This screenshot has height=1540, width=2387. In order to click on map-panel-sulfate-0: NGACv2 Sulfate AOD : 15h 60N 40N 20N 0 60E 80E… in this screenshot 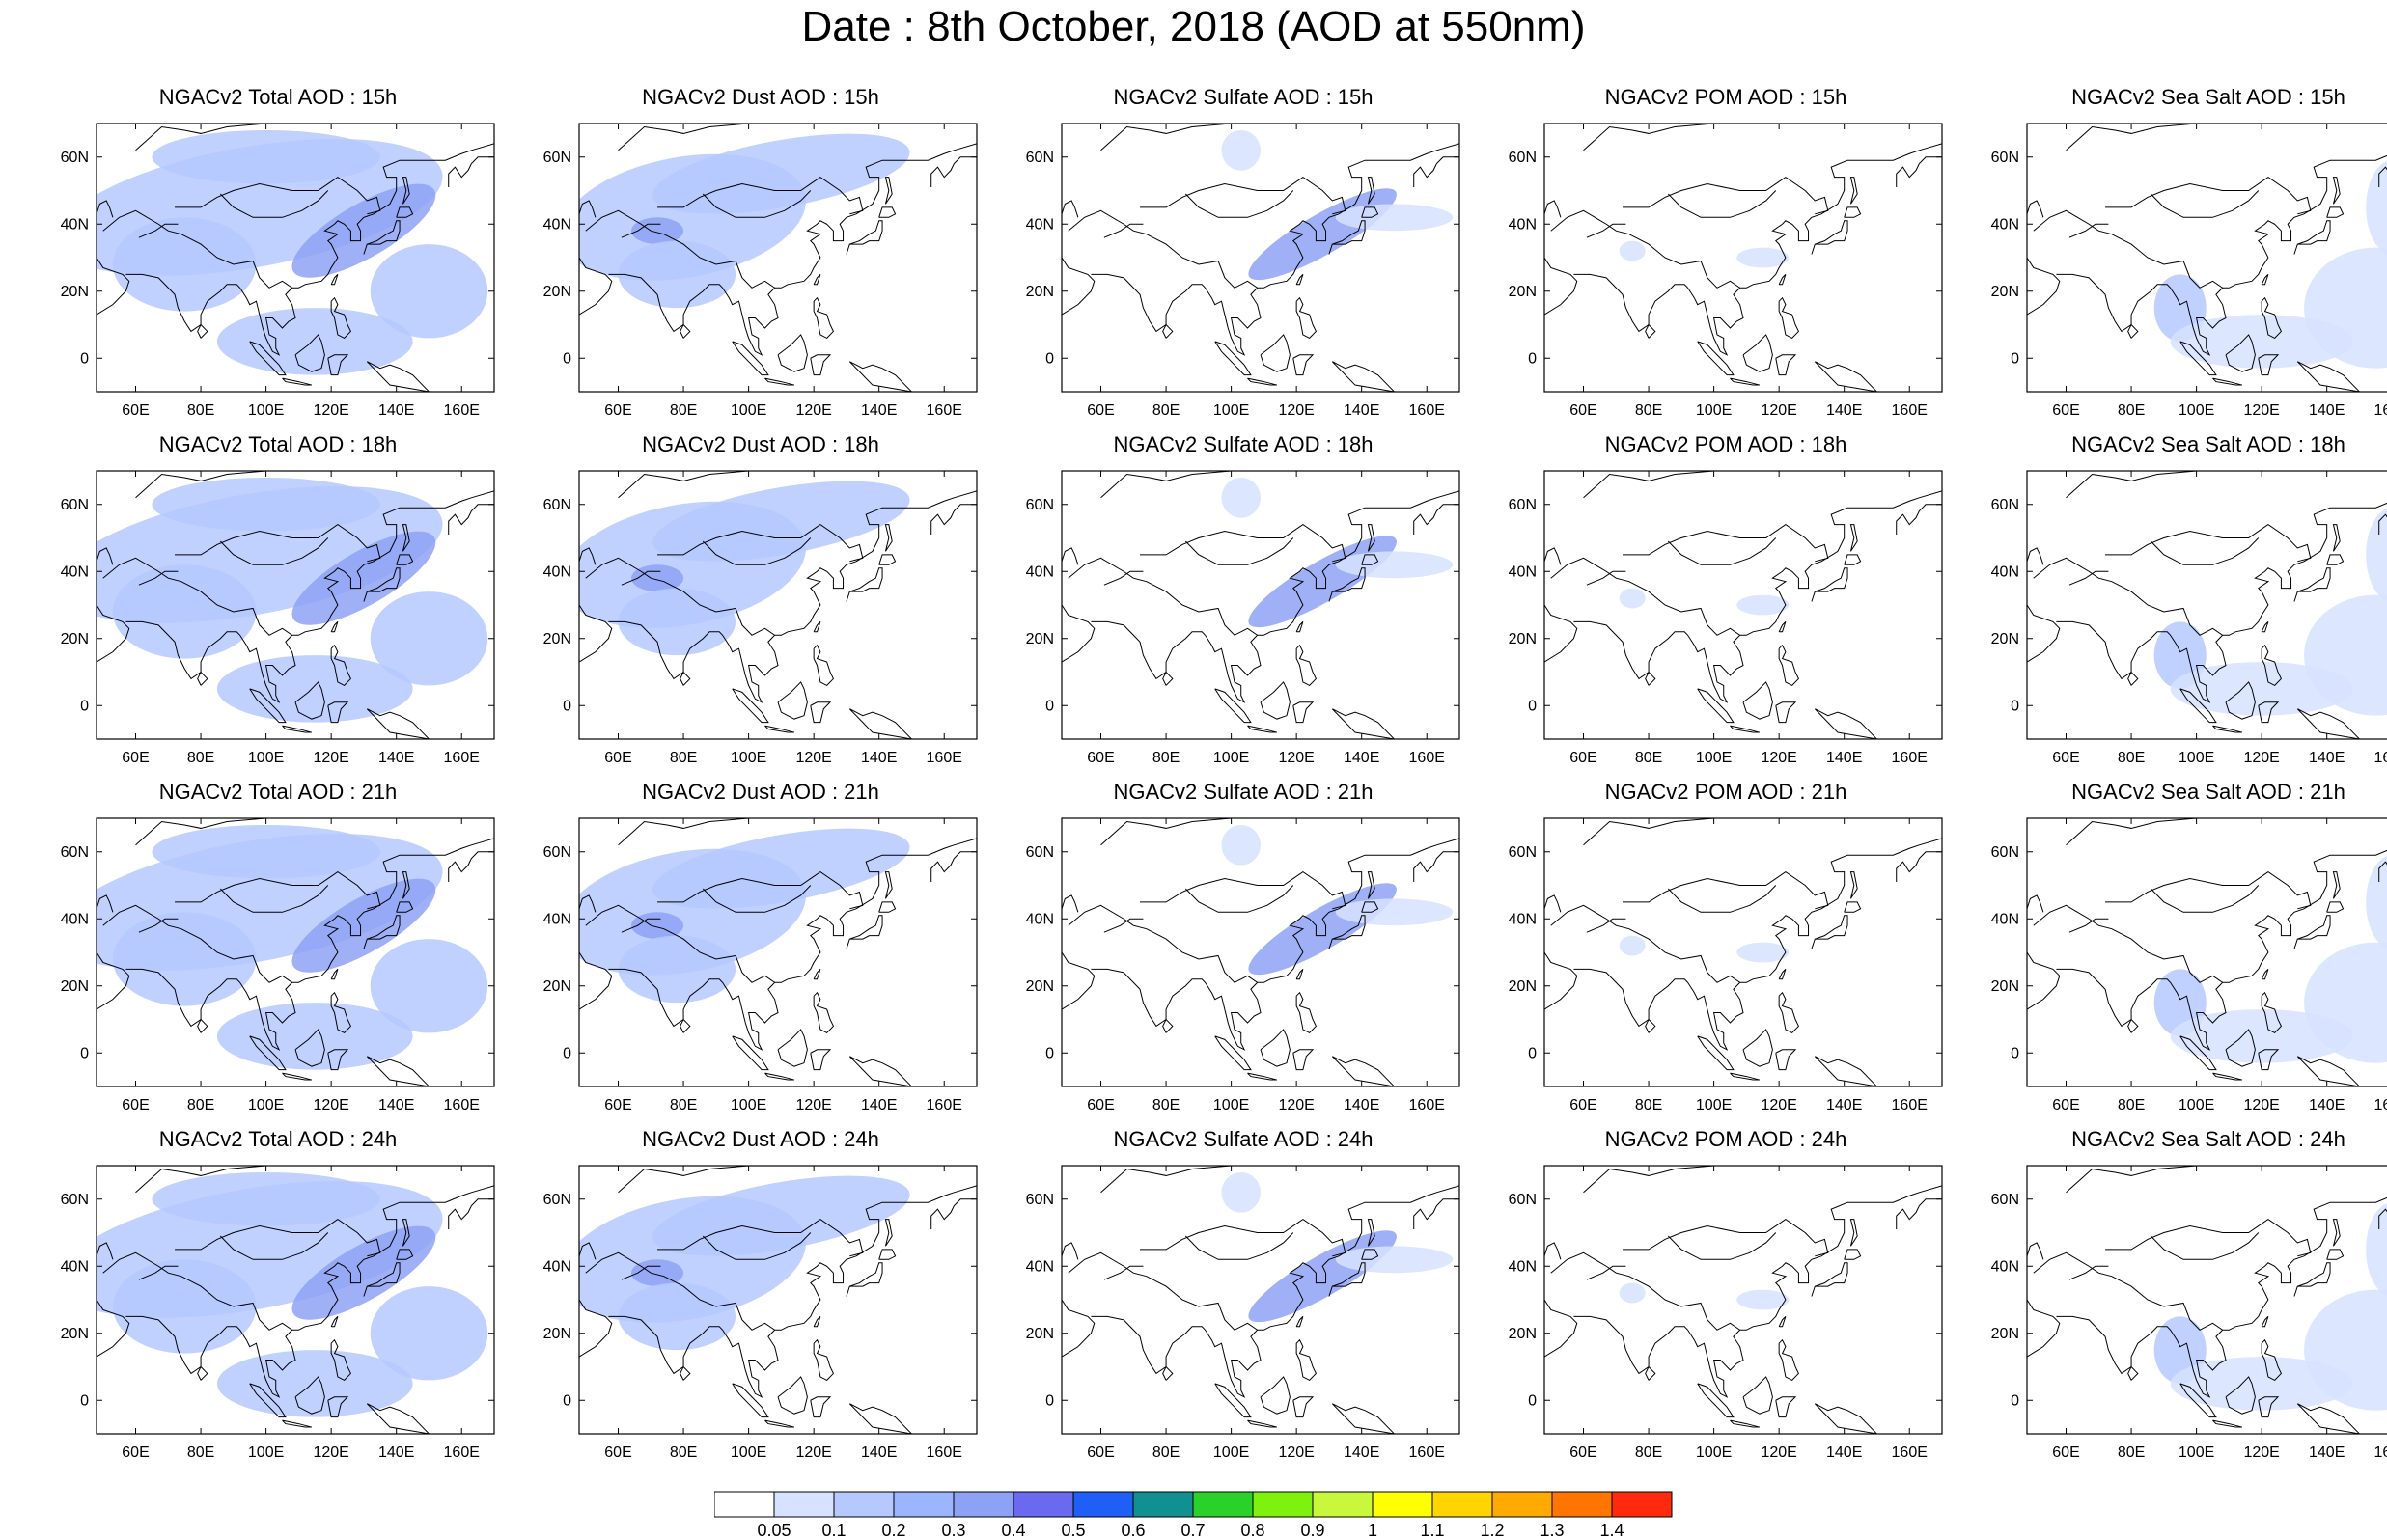, I will do `click(1253, 254)`.